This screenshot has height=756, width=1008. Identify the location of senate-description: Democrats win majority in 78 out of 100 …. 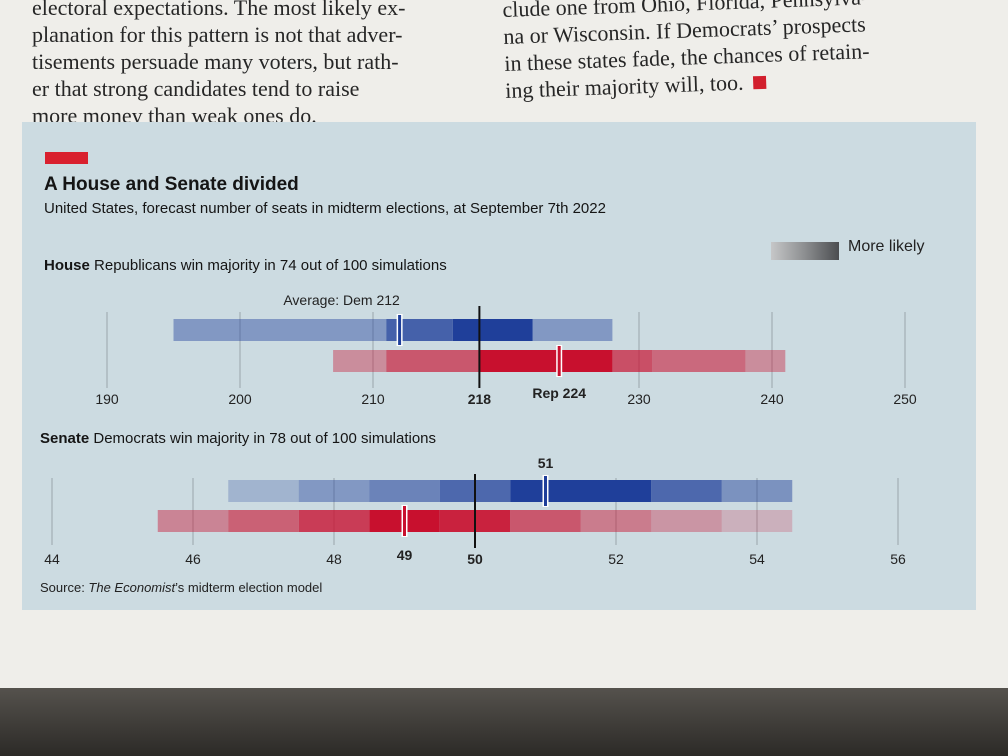
(265, 438).